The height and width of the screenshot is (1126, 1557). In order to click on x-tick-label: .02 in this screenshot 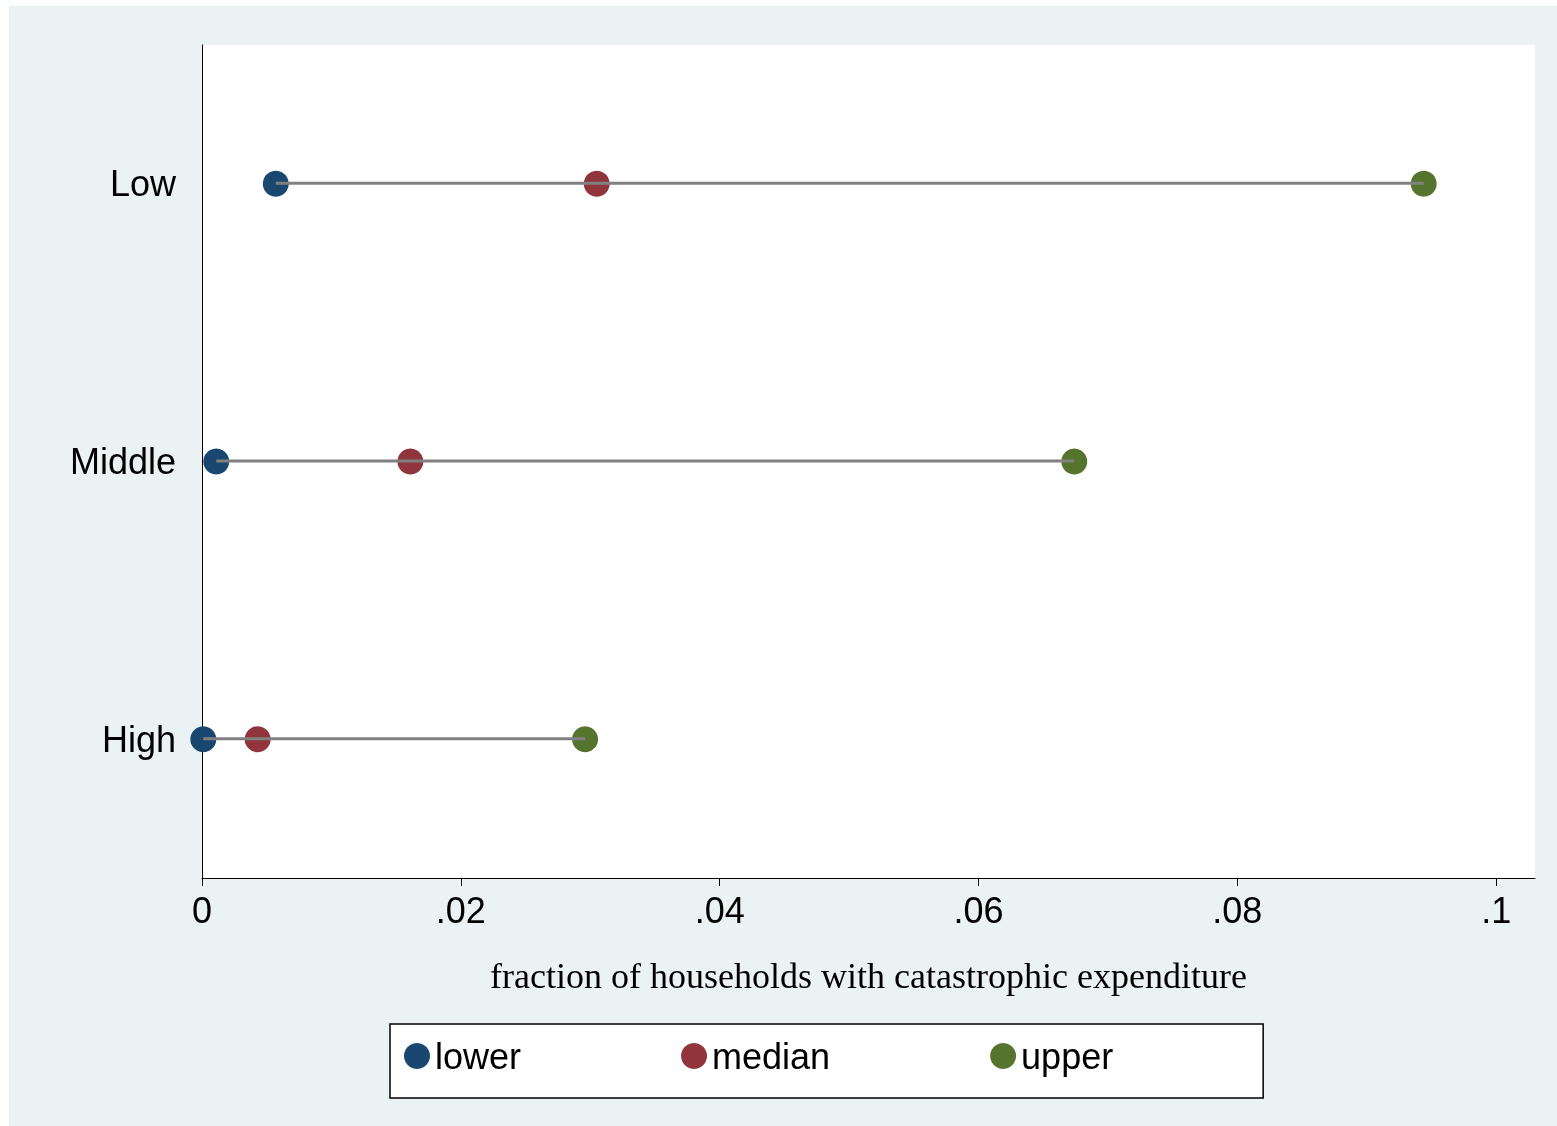, I will do `click(460, 910)`.